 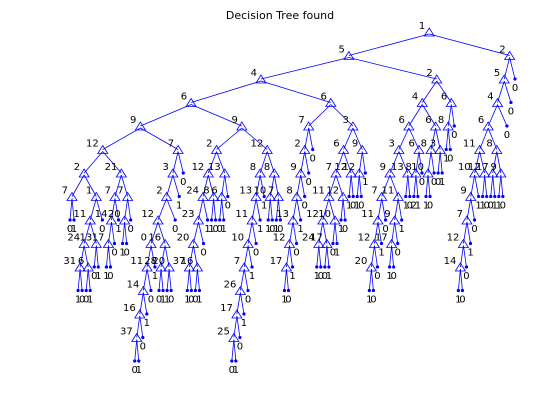 I want to click on node-label: 6, so click(x=323, y=97).